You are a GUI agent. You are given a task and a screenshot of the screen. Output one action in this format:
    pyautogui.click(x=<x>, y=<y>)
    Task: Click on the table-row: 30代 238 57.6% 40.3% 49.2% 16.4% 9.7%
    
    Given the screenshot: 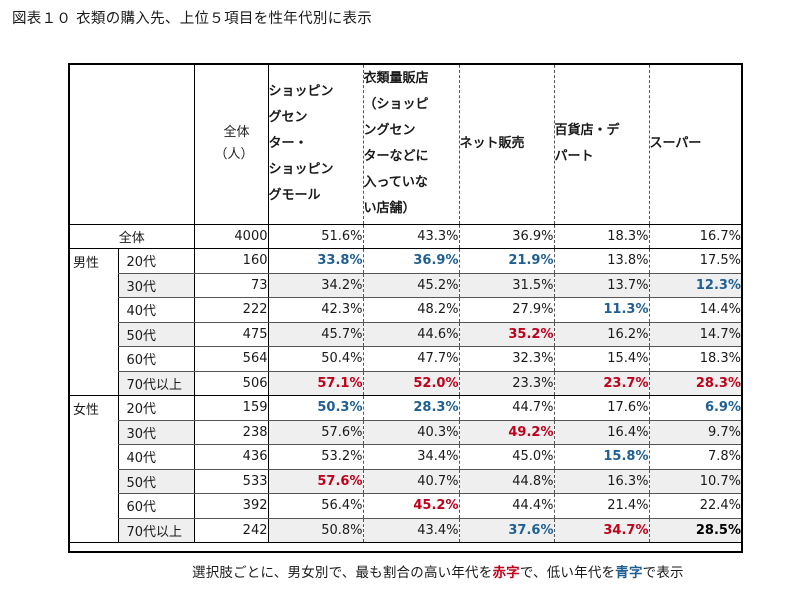 What is the action you would take?
    pyautogui.click(x=405, y=432)
    